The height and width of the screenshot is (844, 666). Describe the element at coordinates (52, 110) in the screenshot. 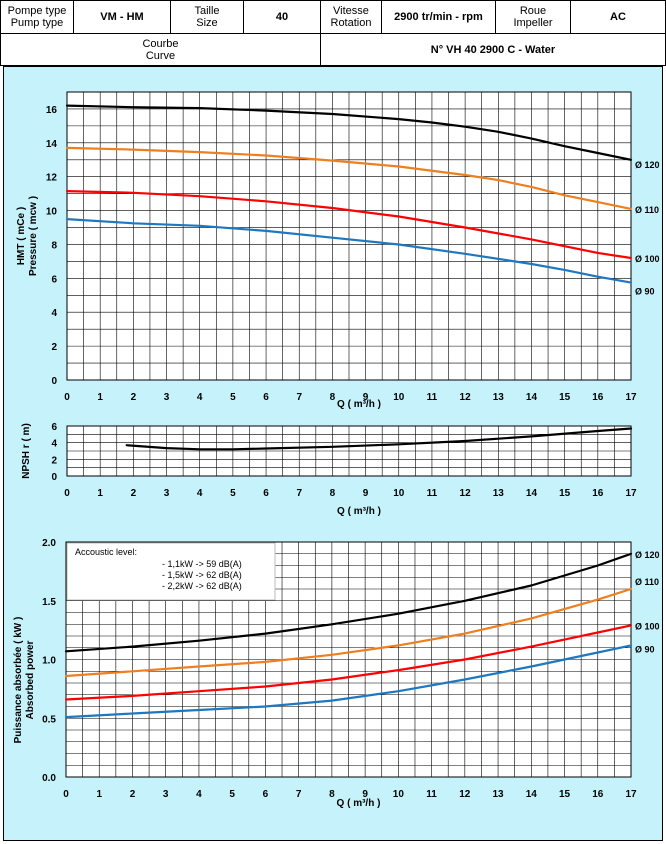

I see `y-tick-label: 16` at that location.